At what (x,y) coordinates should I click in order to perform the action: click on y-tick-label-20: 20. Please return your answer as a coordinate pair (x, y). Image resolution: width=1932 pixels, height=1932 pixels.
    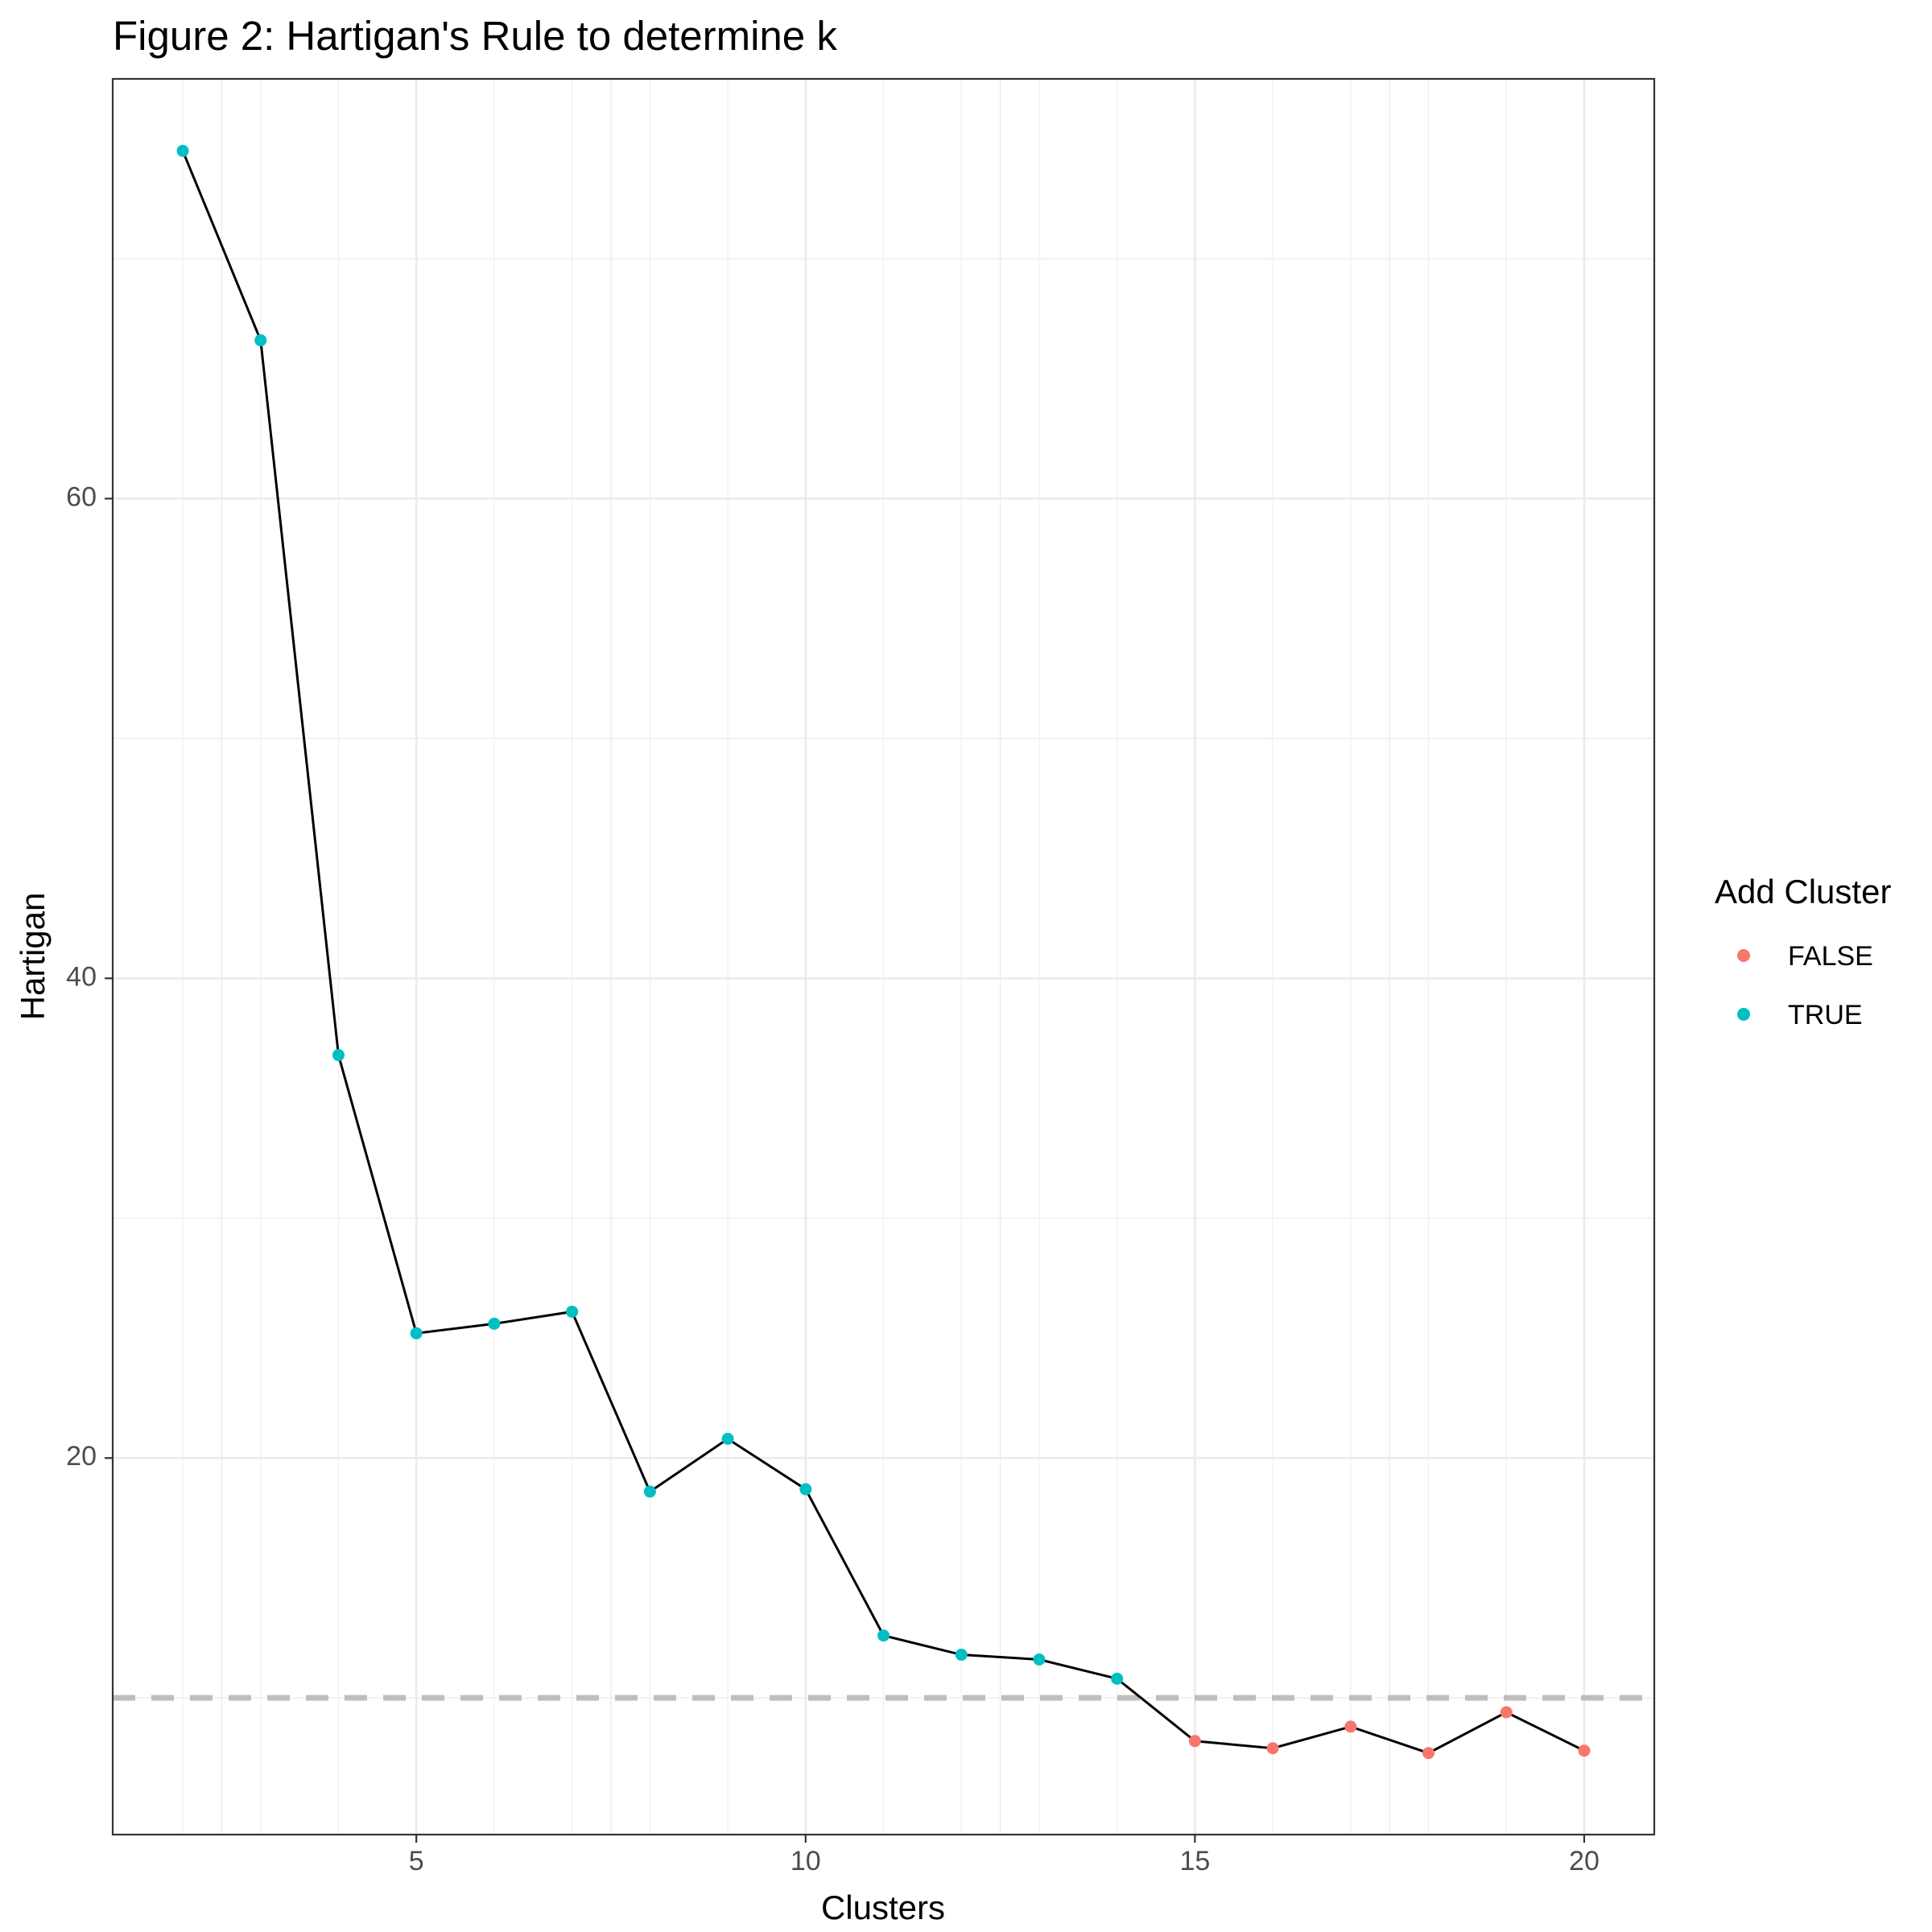
    Looking at the image, I should click on (81, 1456).